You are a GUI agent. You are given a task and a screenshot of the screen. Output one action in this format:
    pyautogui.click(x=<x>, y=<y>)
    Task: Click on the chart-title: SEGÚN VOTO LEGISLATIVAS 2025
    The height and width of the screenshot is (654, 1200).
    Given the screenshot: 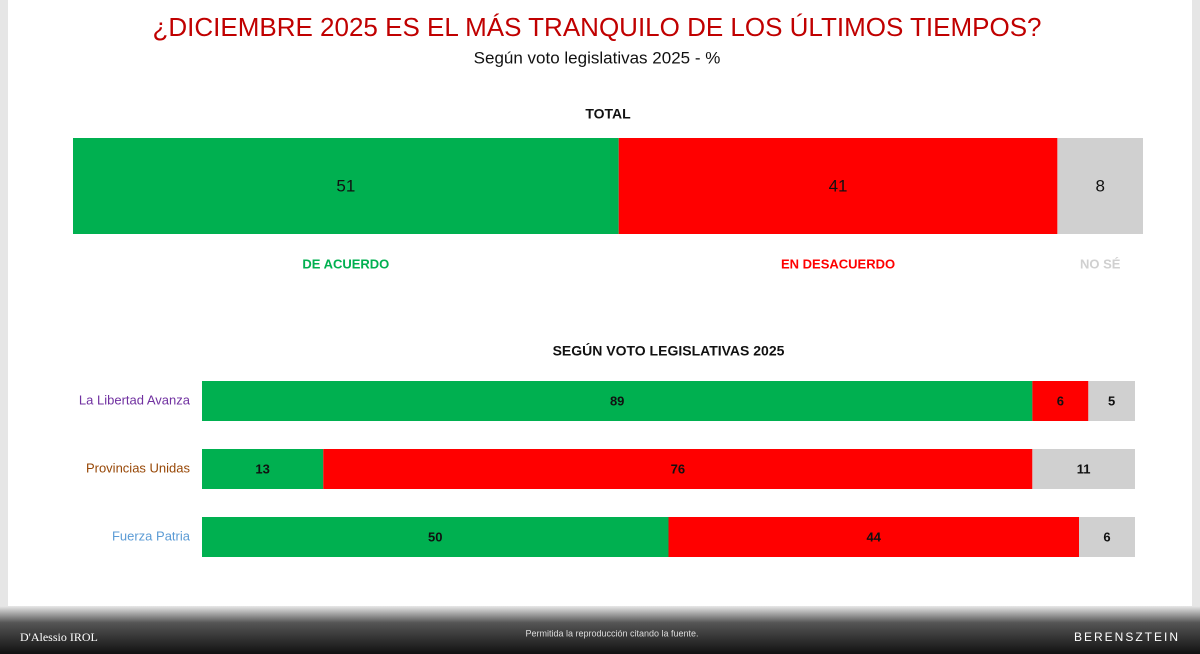 What is the action you would take?
    pyautogui.click(x=669, y=350)
    